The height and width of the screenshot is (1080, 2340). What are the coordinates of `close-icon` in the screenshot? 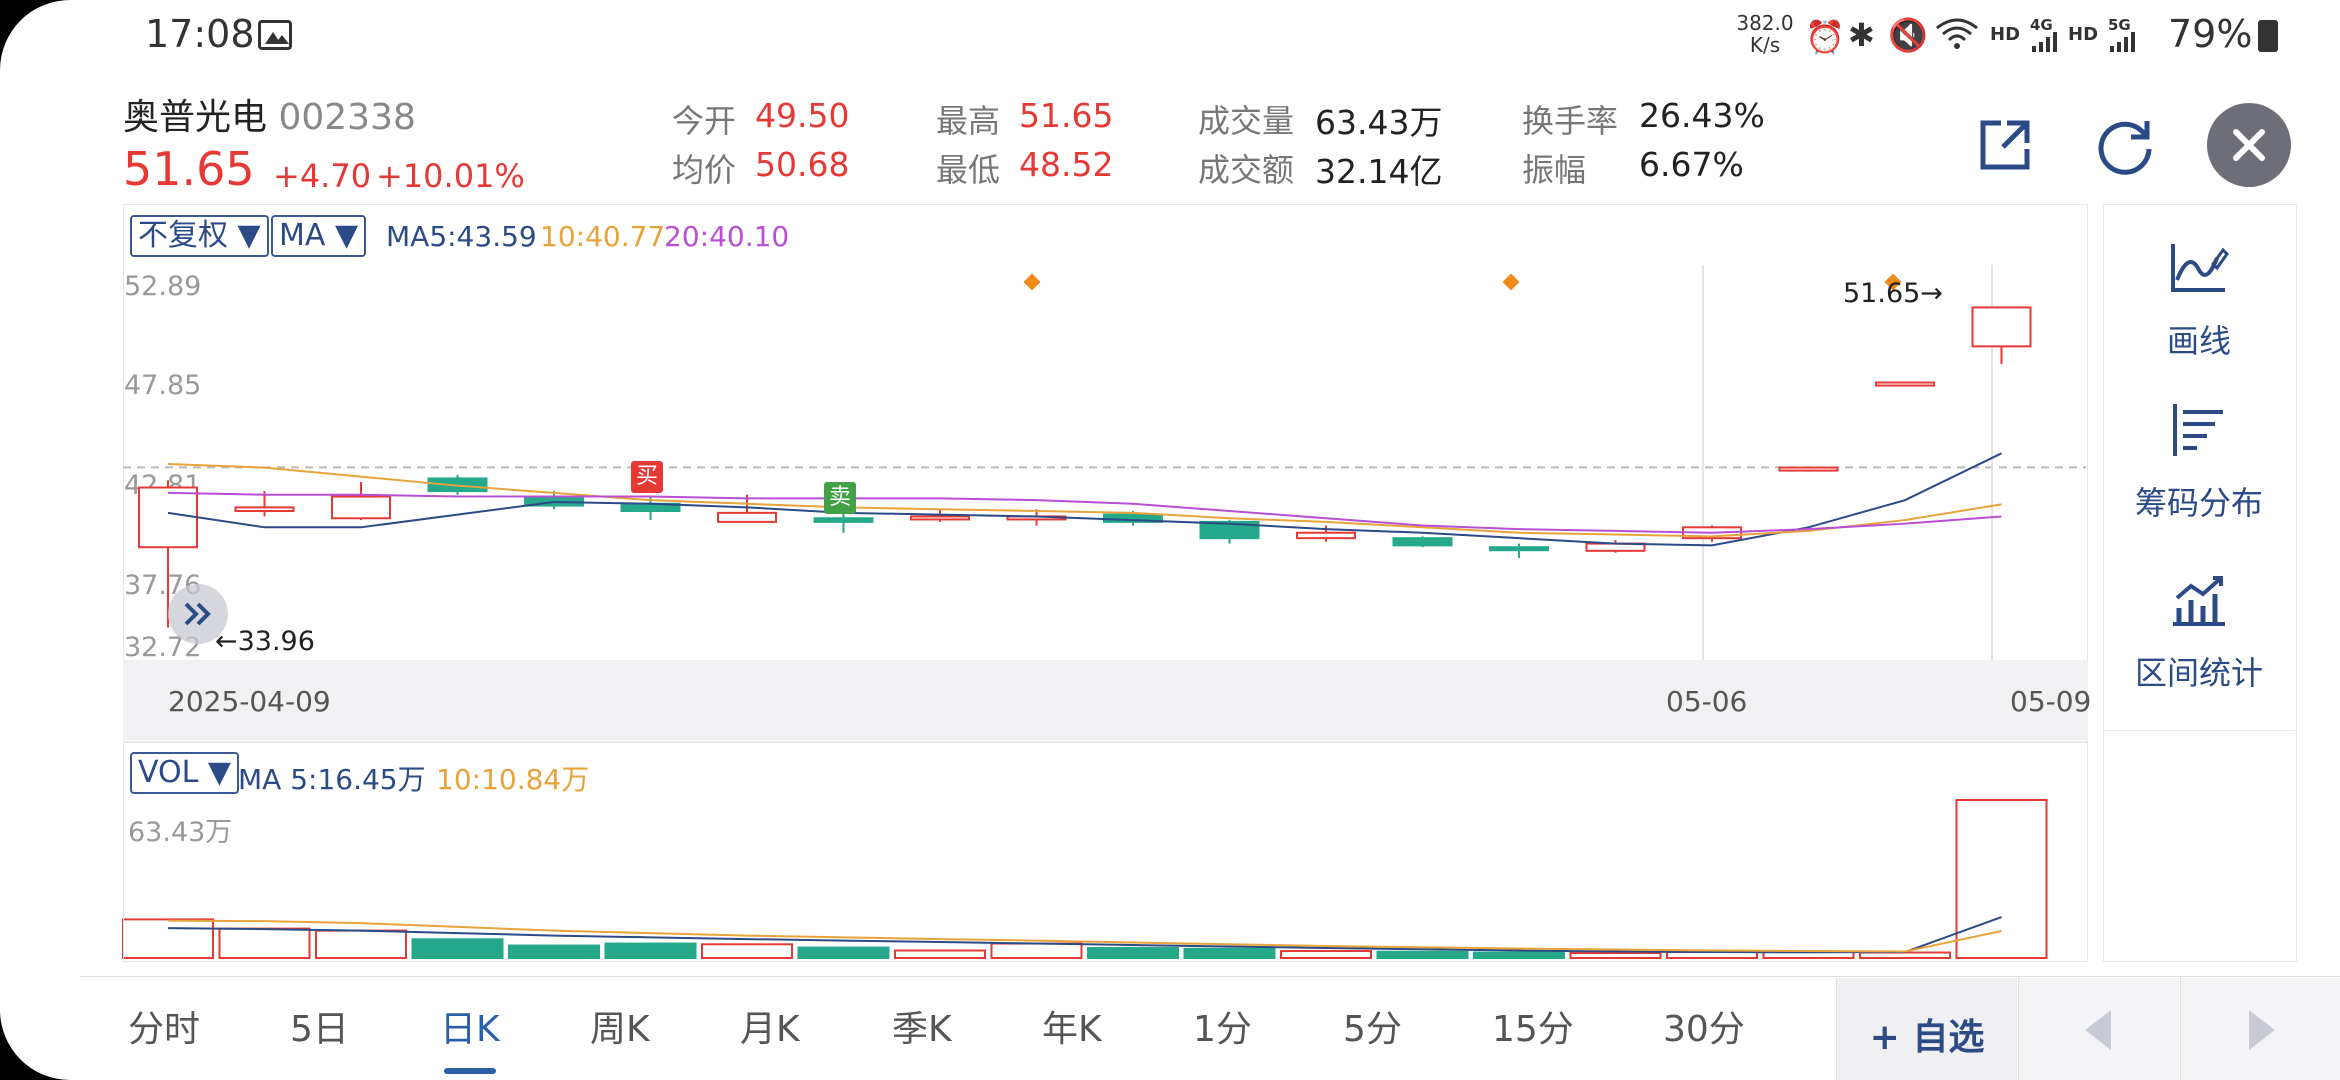 It's located at (2249, 145).